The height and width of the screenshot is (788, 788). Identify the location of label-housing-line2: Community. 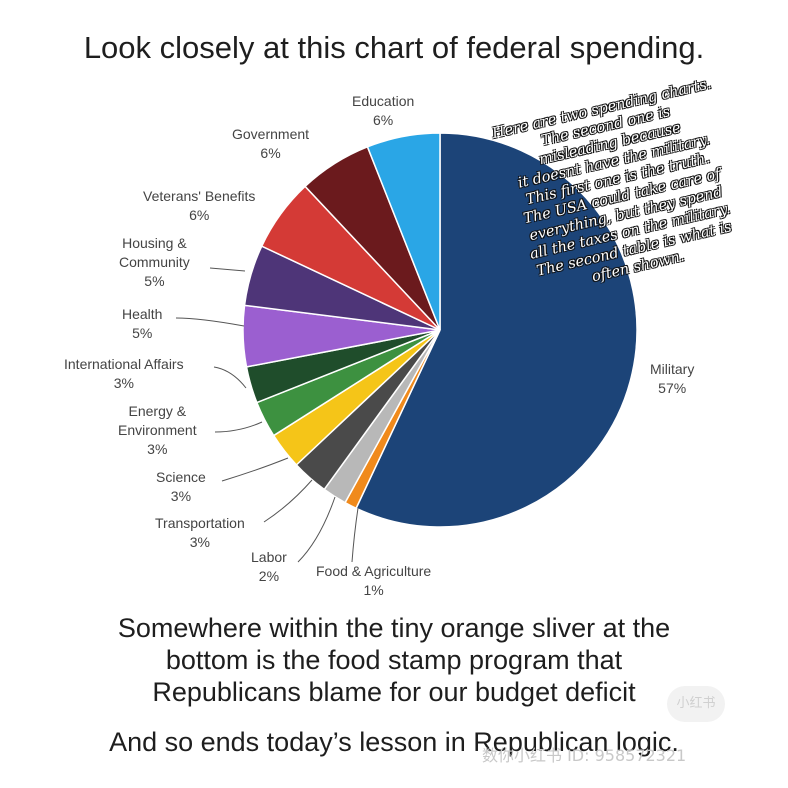
(154, 262).